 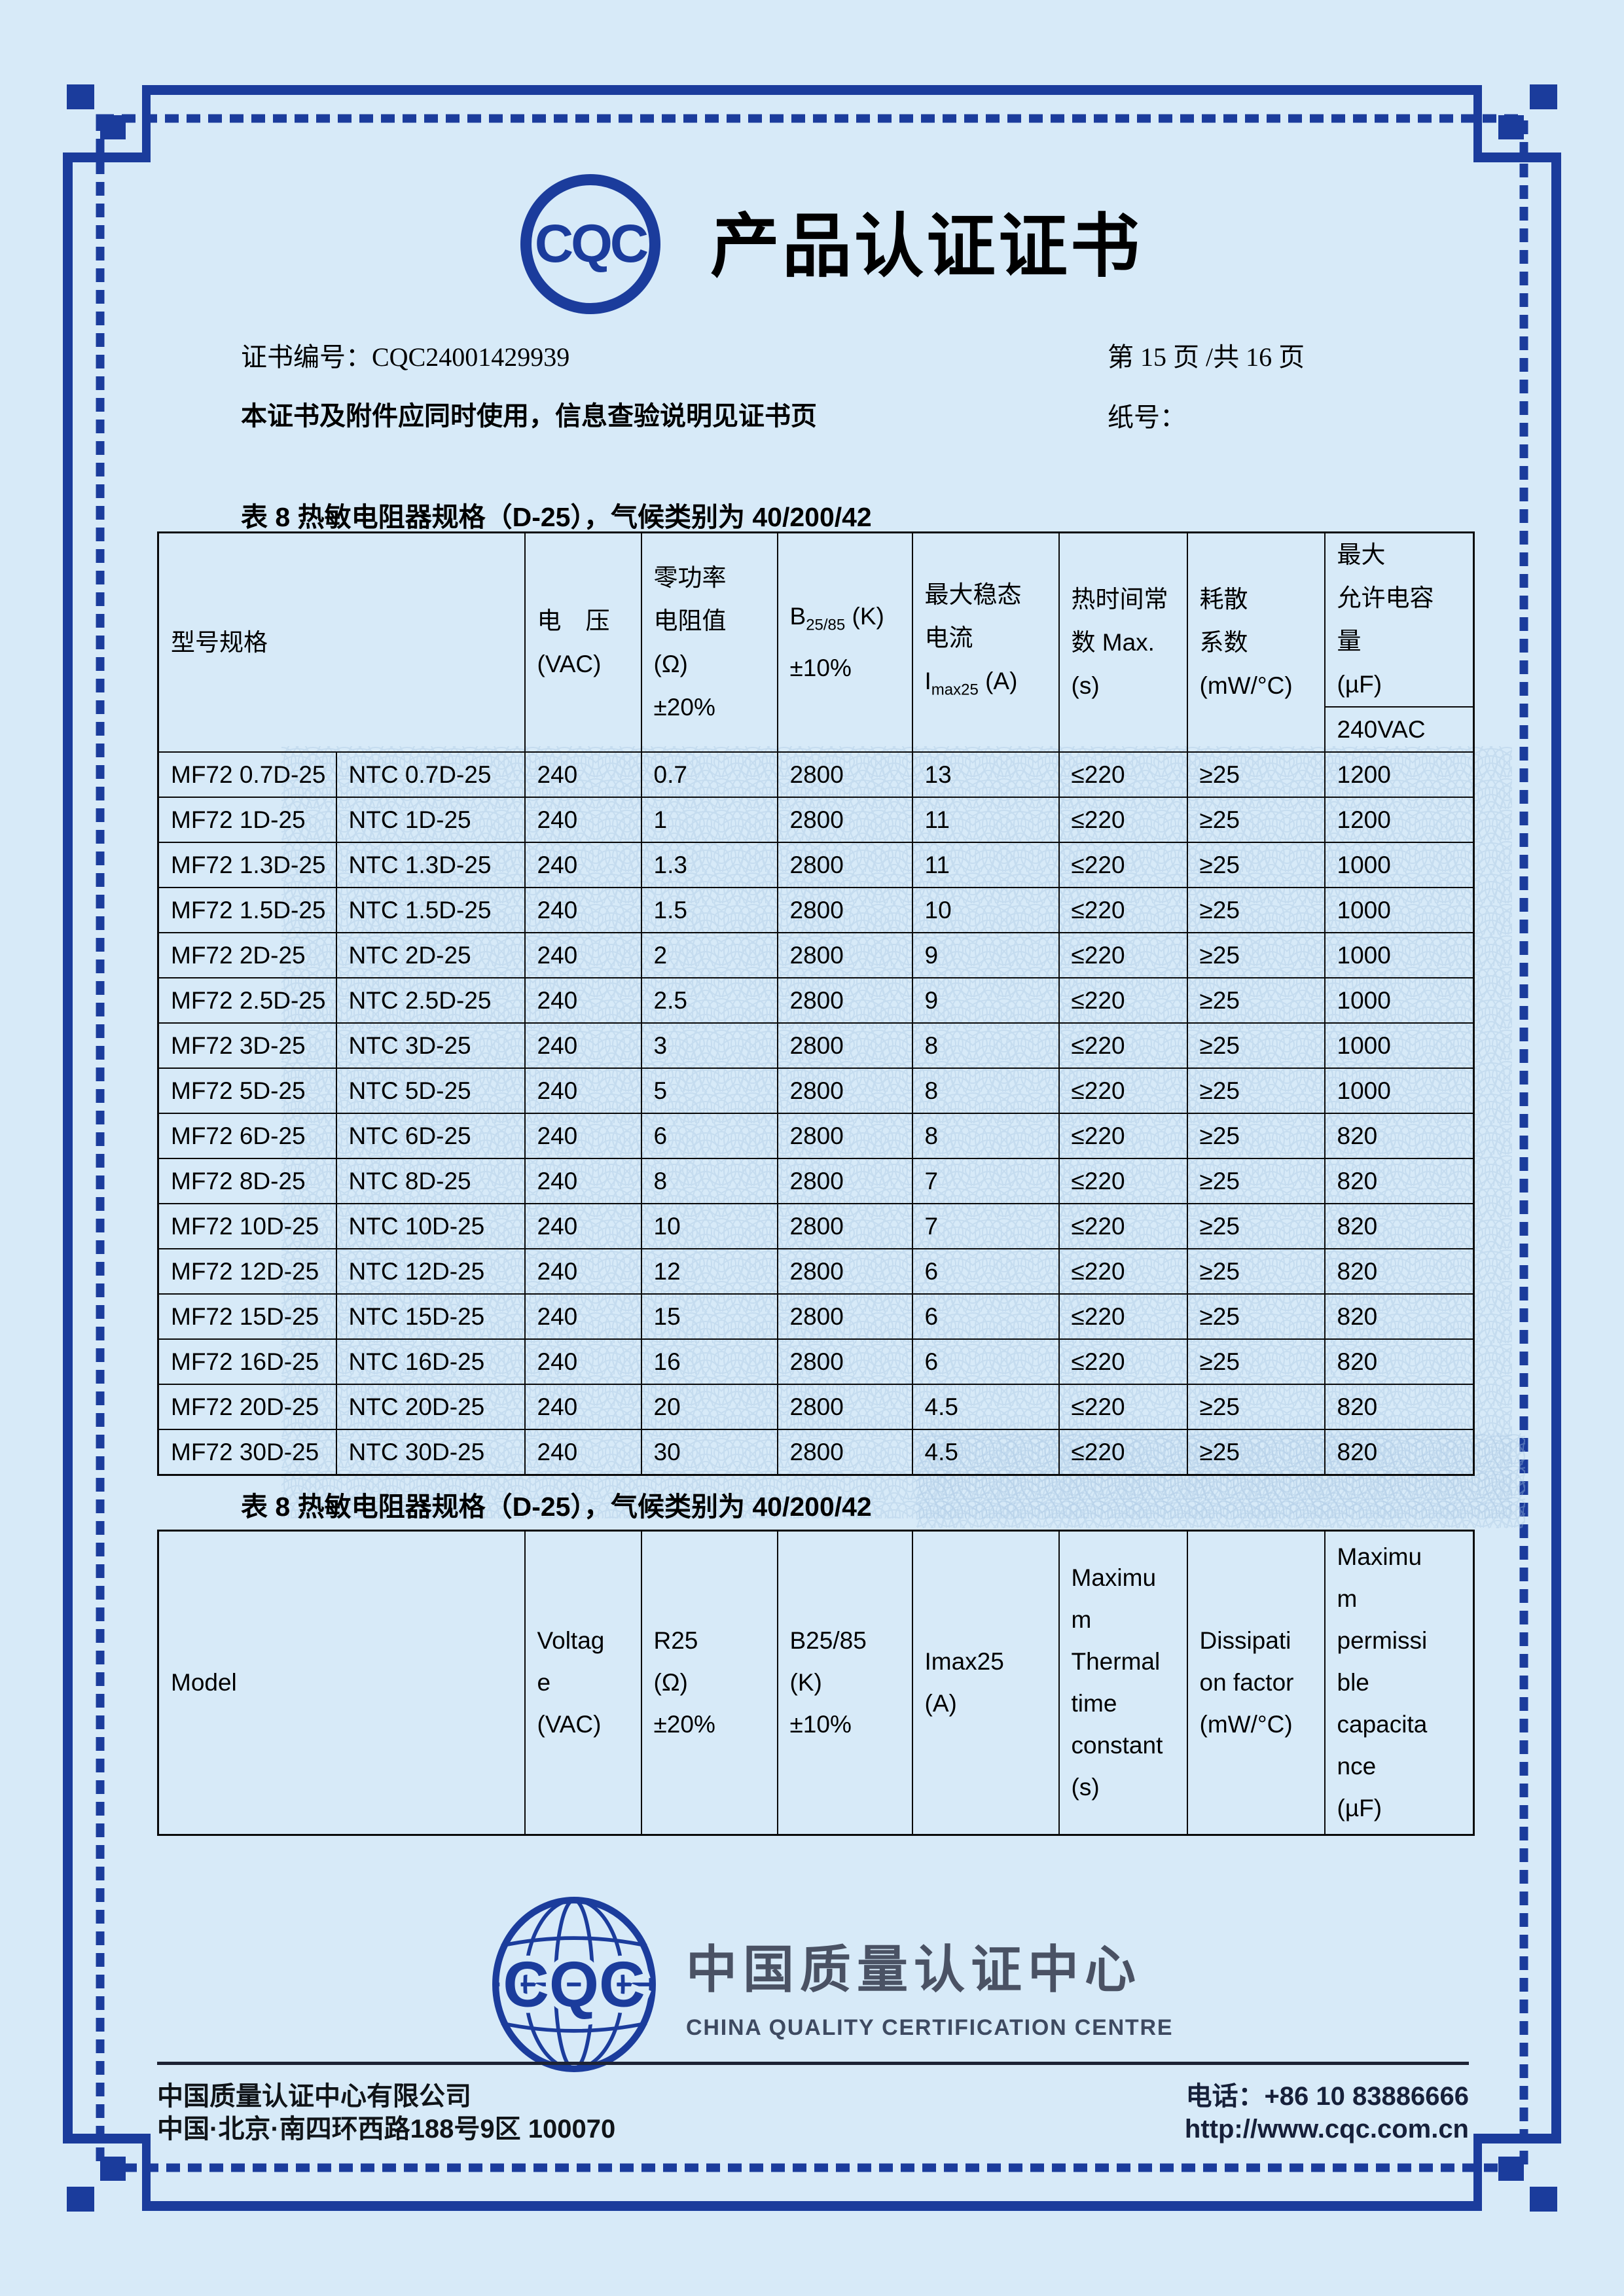 What do you see at coordinates (247, 1361) in the screenshot?
I see `model-mf72-cell: MF72 16D-25` at bounding box center [247, 1361].